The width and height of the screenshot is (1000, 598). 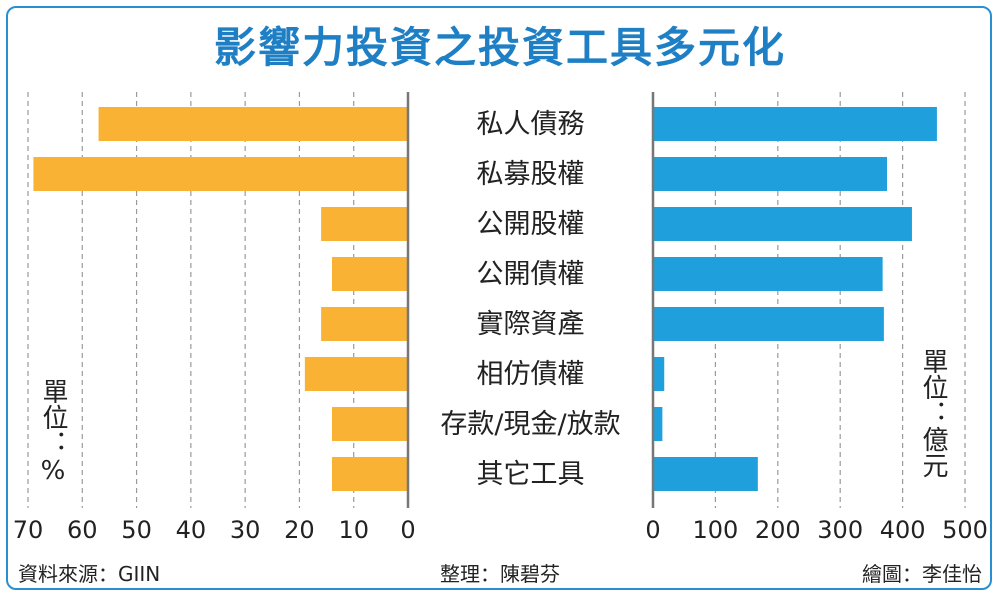 What do you see at coordinates (652, 530) in the screenshot?
I see `right-tick-label: 0` at bounding box center [652, 530].